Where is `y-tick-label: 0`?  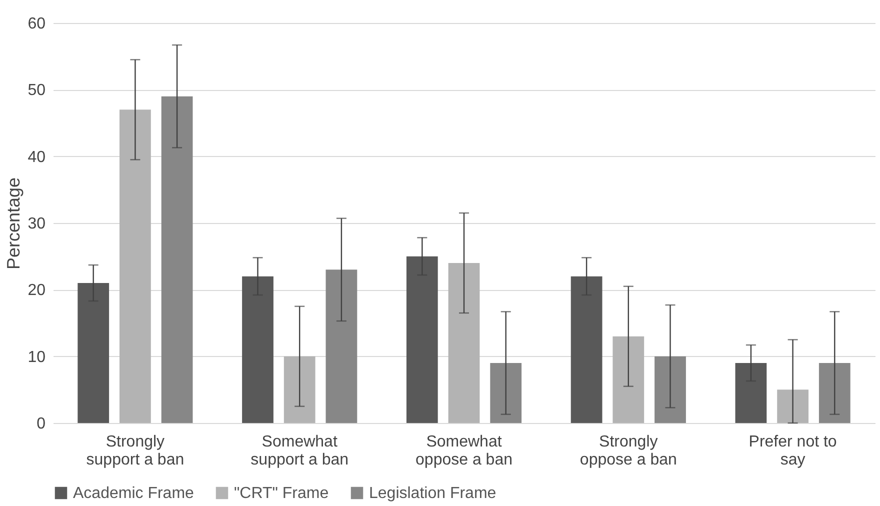
y-tick-label: 0 is located at coordinates (41, 424).